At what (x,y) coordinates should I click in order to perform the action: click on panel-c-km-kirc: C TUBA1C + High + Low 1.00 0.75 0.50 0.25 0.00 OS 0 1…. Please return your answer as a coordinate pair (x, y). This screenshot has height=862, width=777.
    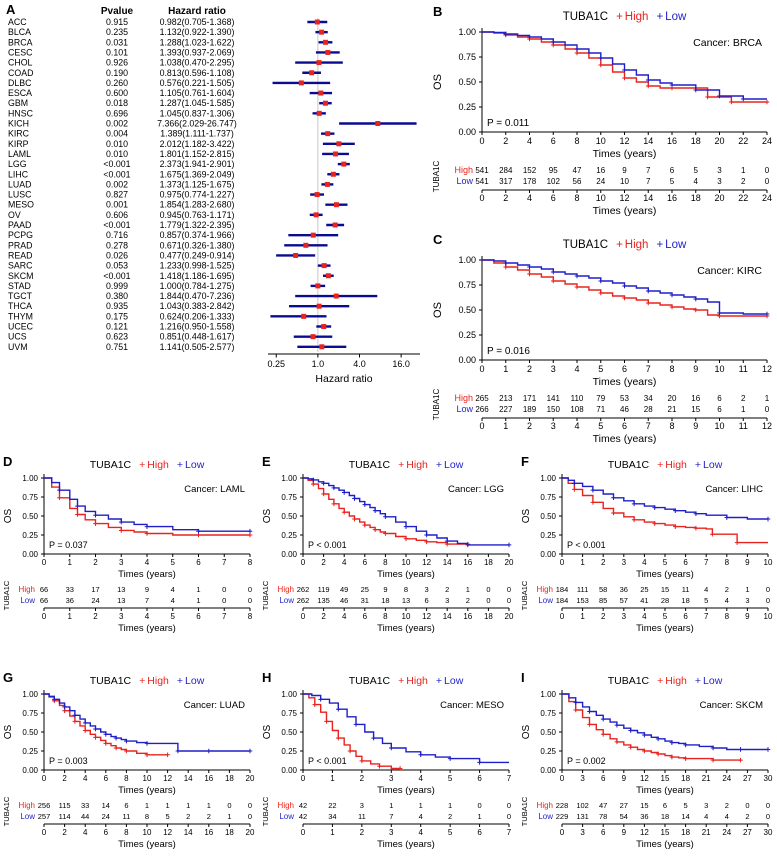
    Looking at the image, I should click on (603, 341).